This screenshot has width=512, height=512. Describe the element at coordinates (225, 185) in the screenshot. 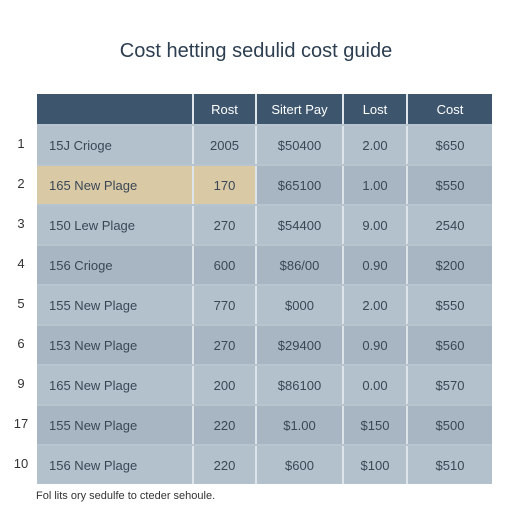

I see `table-cell-selected: 170` at that location.